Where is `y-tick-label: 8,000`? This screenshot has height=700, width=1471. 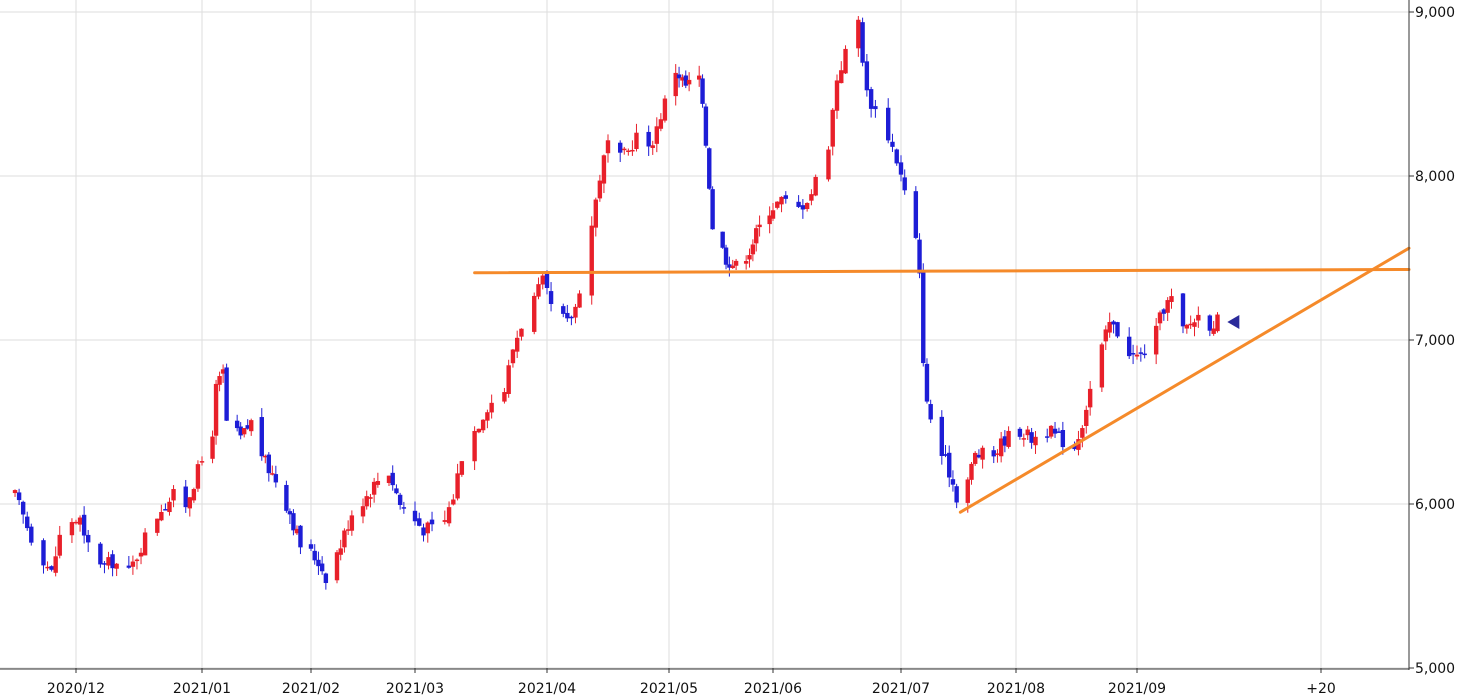
y-tick-label: 8,000 is located at coordinates (1435, 177).